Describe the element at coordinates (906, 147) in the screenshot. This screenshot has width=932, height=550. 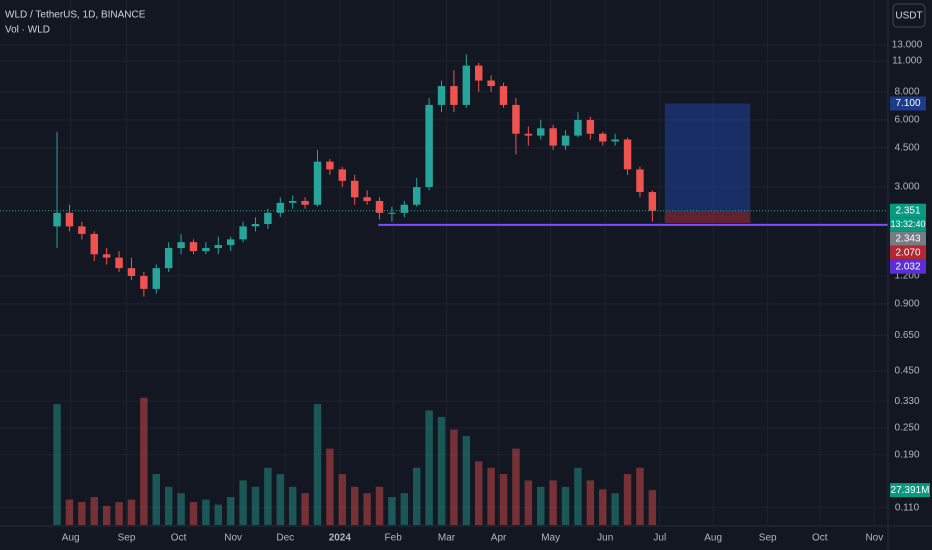
I see `y-tick-label: 4.500` at that location.